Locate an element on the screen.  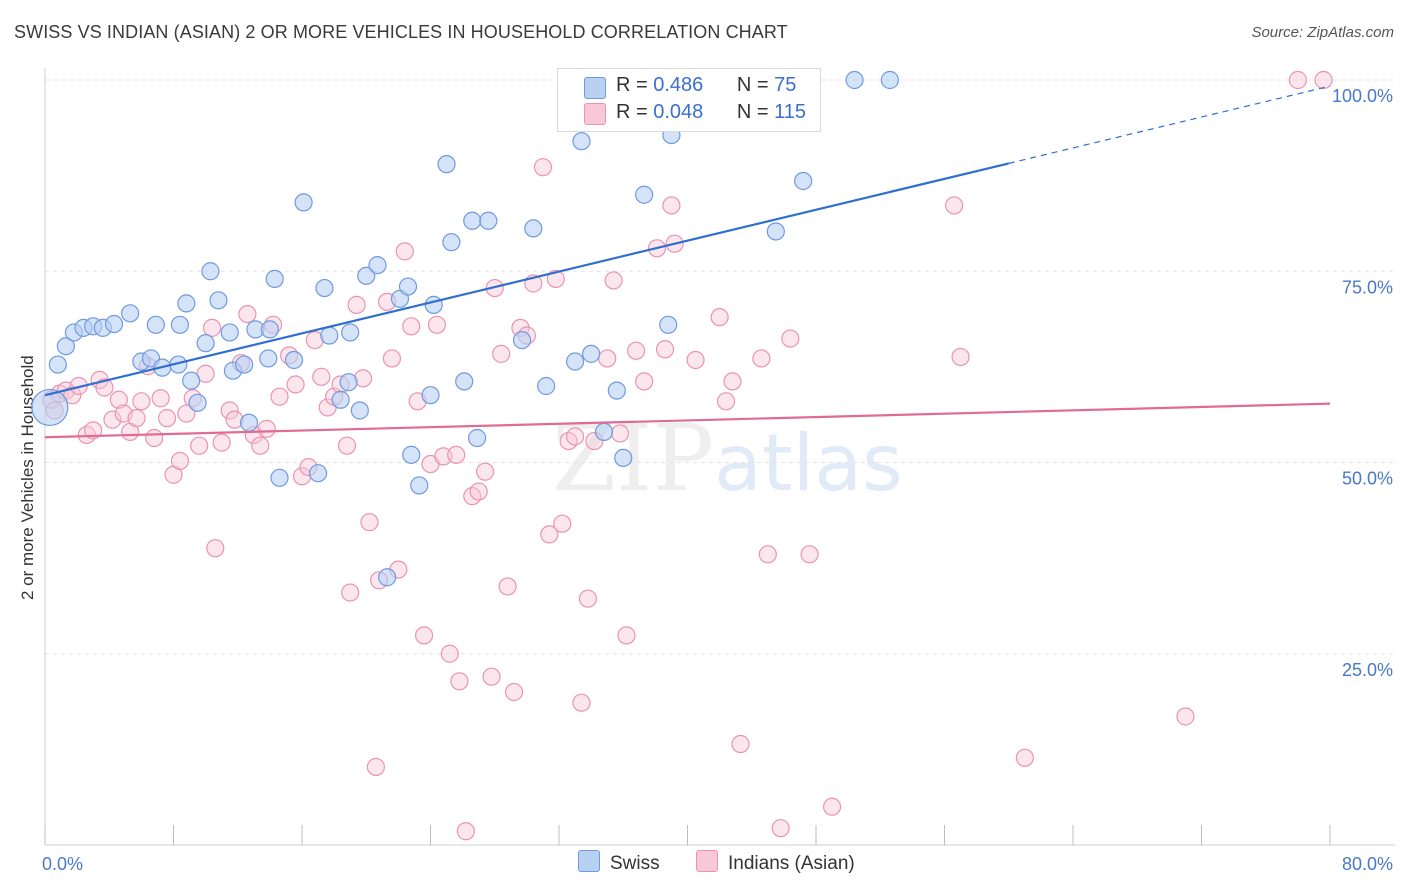
y-tick-label-75: 75.0% is located at coordinates (1367, 287).